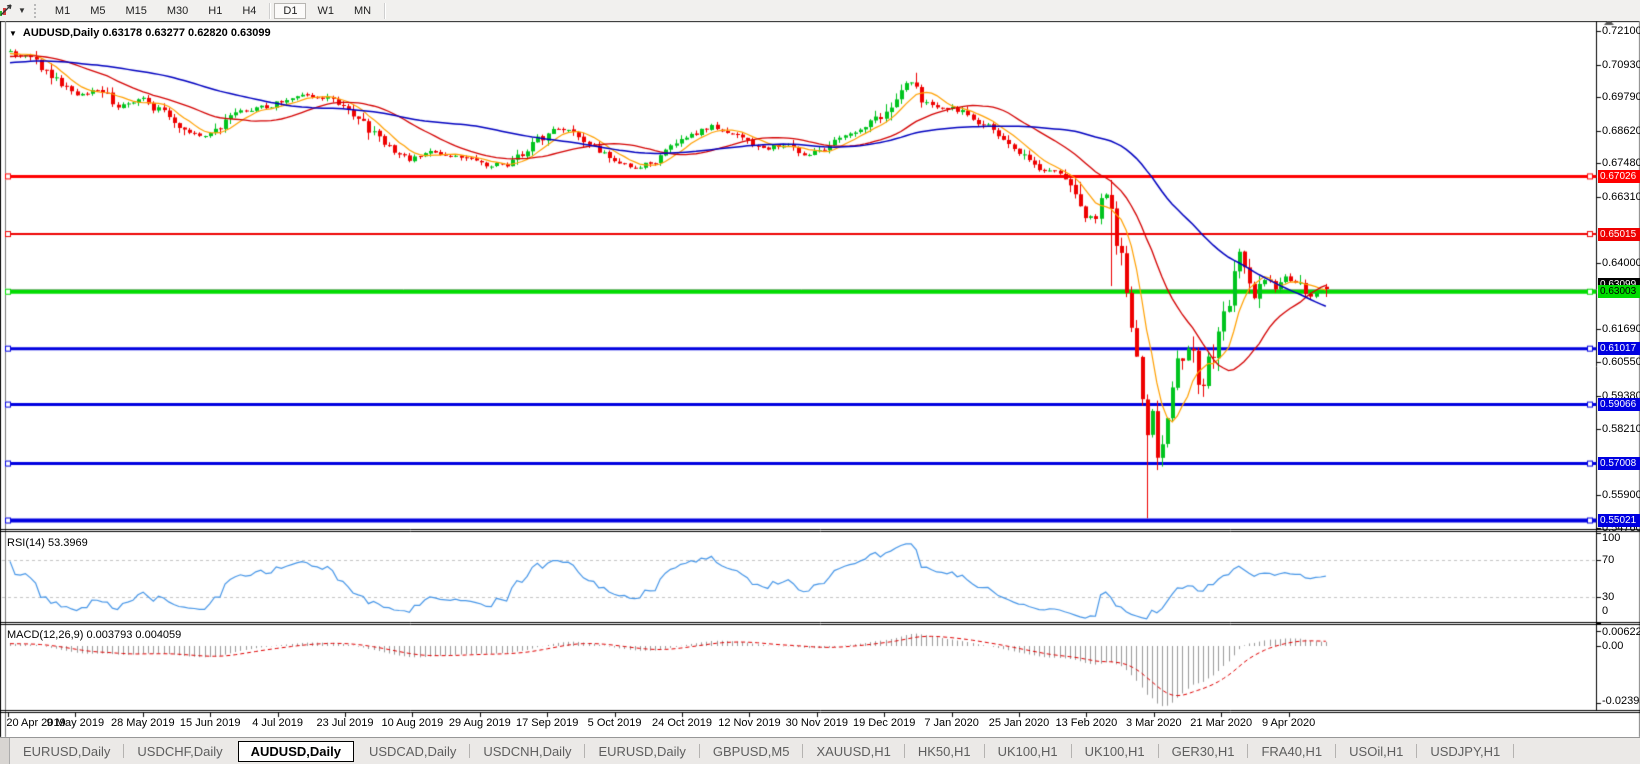  What do you see at coordinates (36, 10) in the screenshot?
I see `toolbar-grip` at bounding box center [36, 10].